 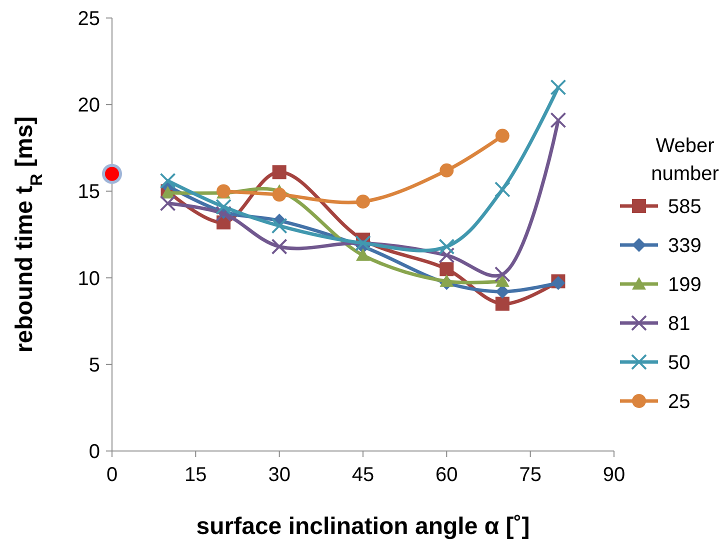 I want to click on x-tick-label: 15, so click(x=195, y=475).